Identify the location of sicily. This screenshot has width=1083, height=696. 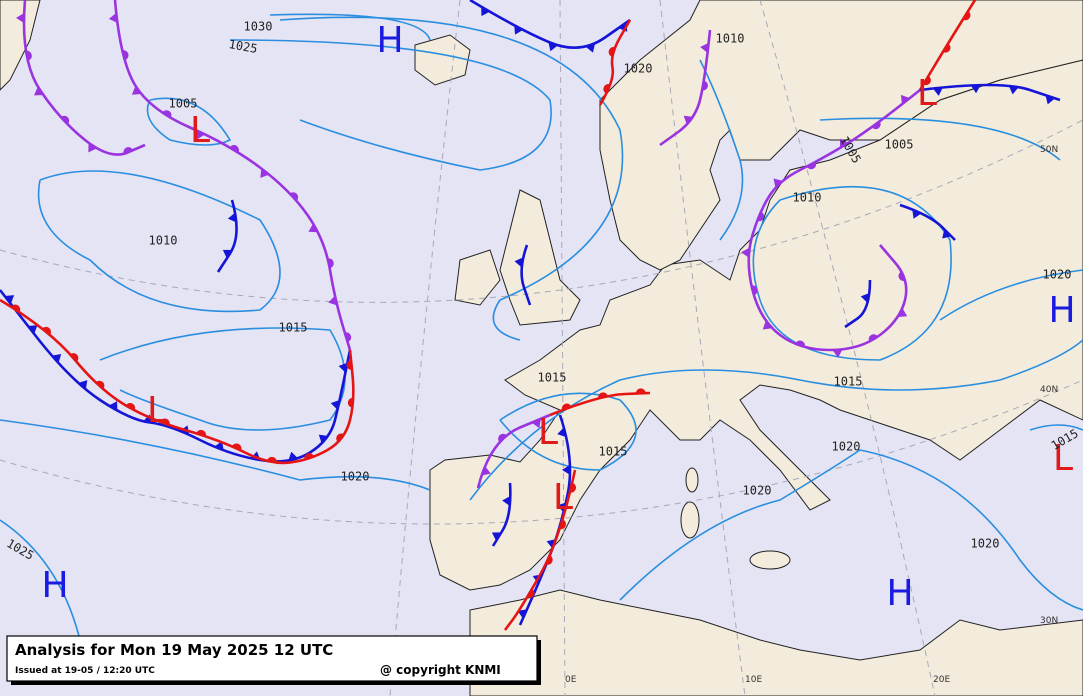
(770, 560).